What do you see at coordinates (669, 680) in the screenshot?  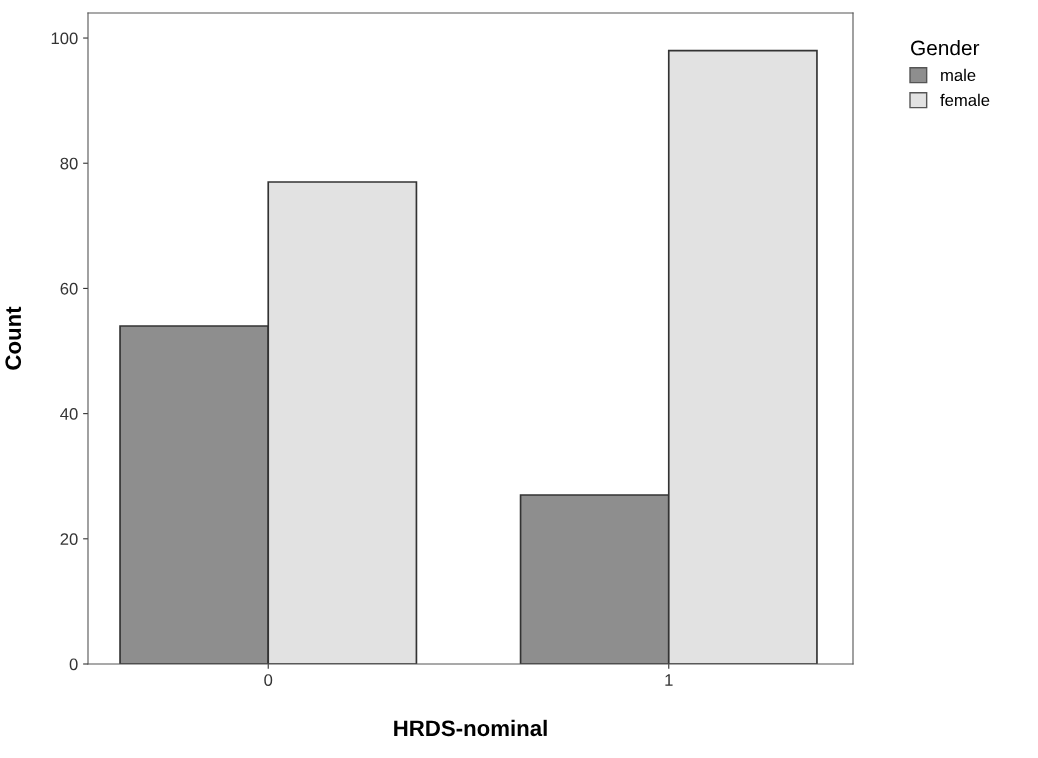 I see `x-tick-label: 1` at bounding box center [669, 680].